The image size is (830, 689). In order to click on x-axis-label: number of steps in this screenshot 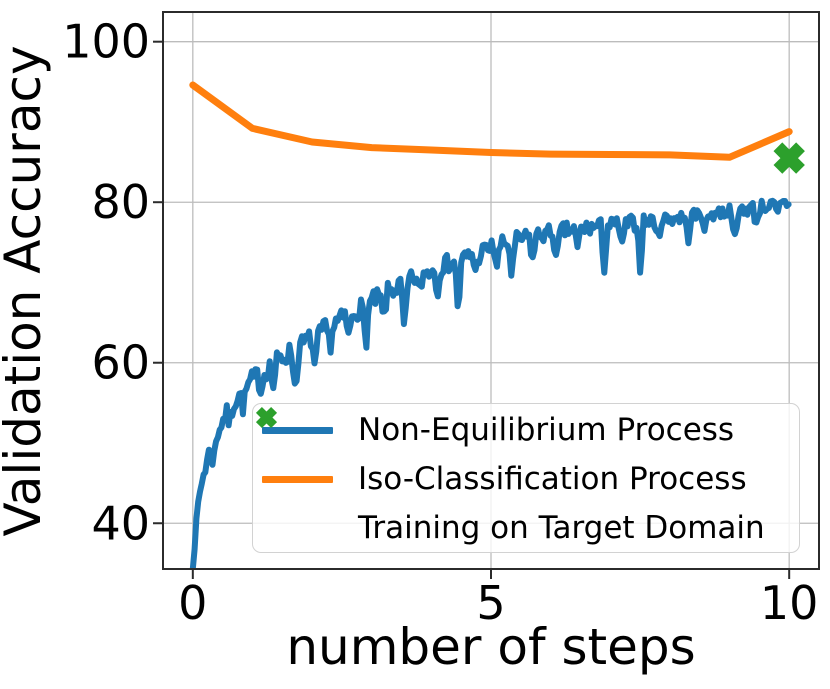, I will do `click(490, 647)`.